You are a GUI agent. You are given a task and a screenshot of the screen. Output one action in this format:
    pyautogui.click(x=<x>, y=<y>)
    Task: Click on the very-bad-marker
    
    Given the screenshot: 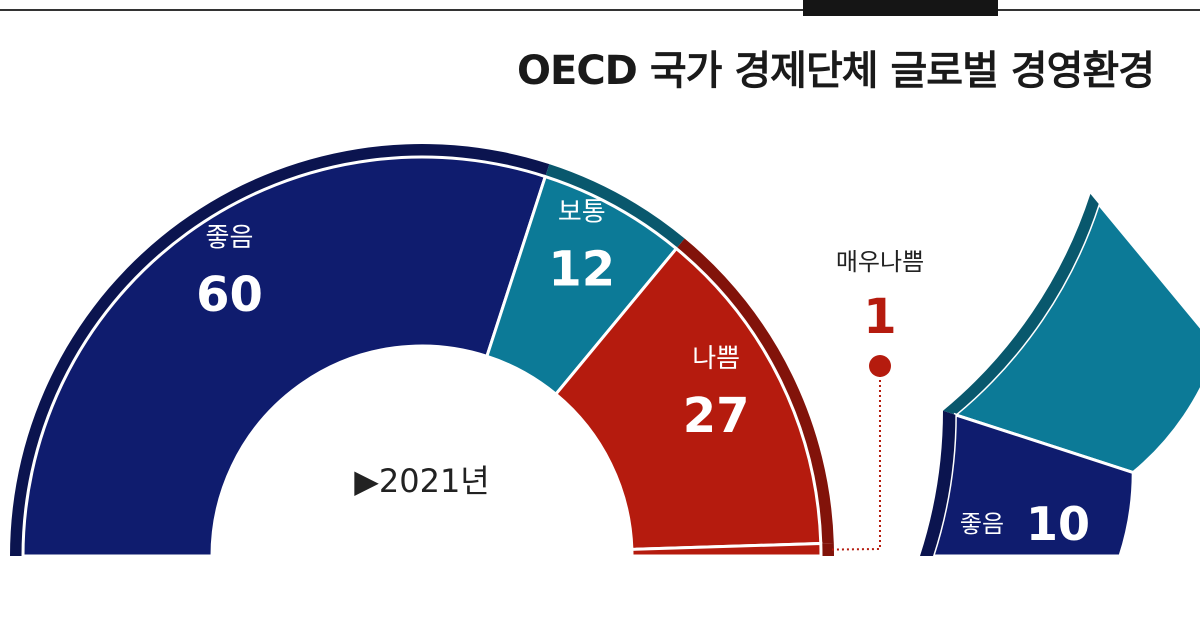 What is the action you would take?
    pyautogui.click(x=880, y=366)
    